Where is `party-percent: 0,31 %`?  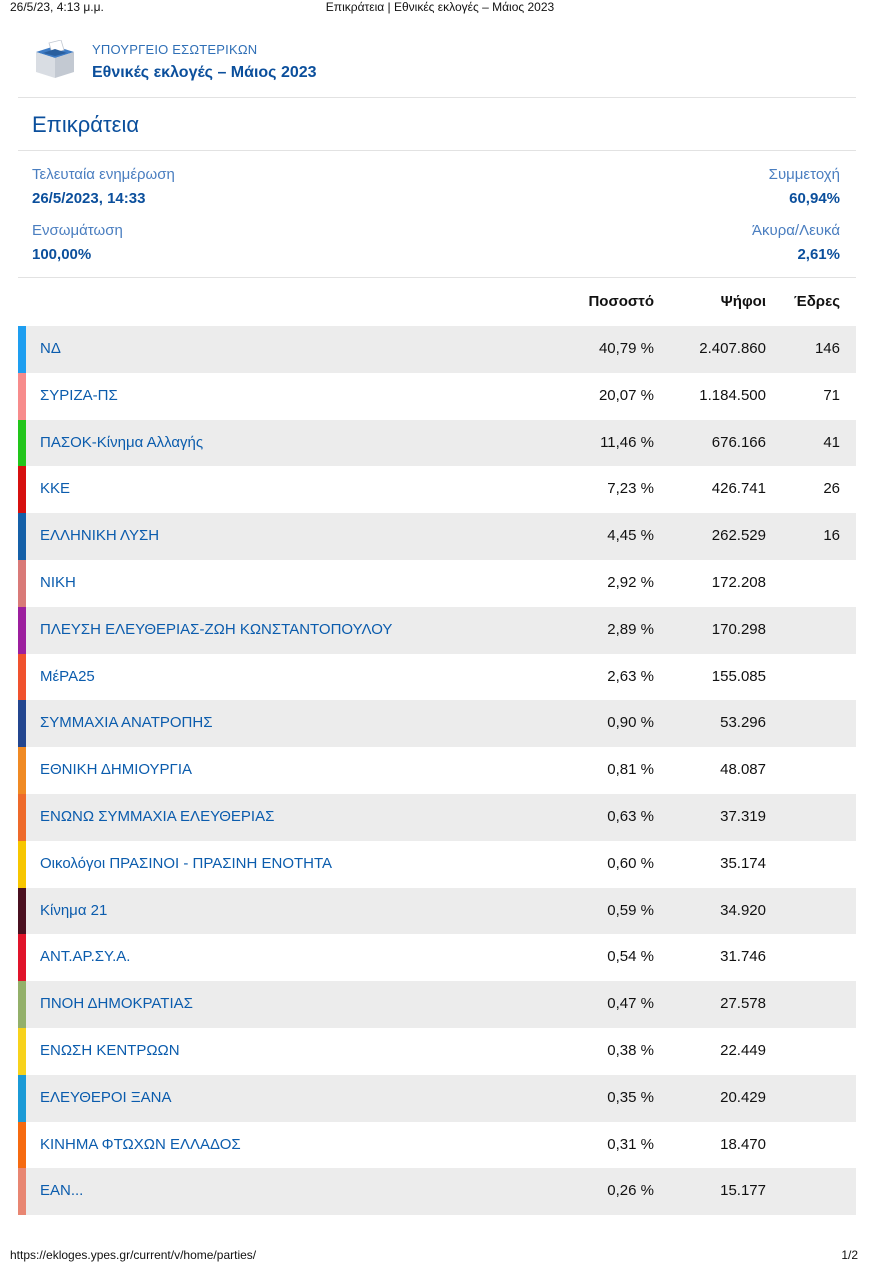
party-percent: 0,31 % is located at coordinates (630, 1144).